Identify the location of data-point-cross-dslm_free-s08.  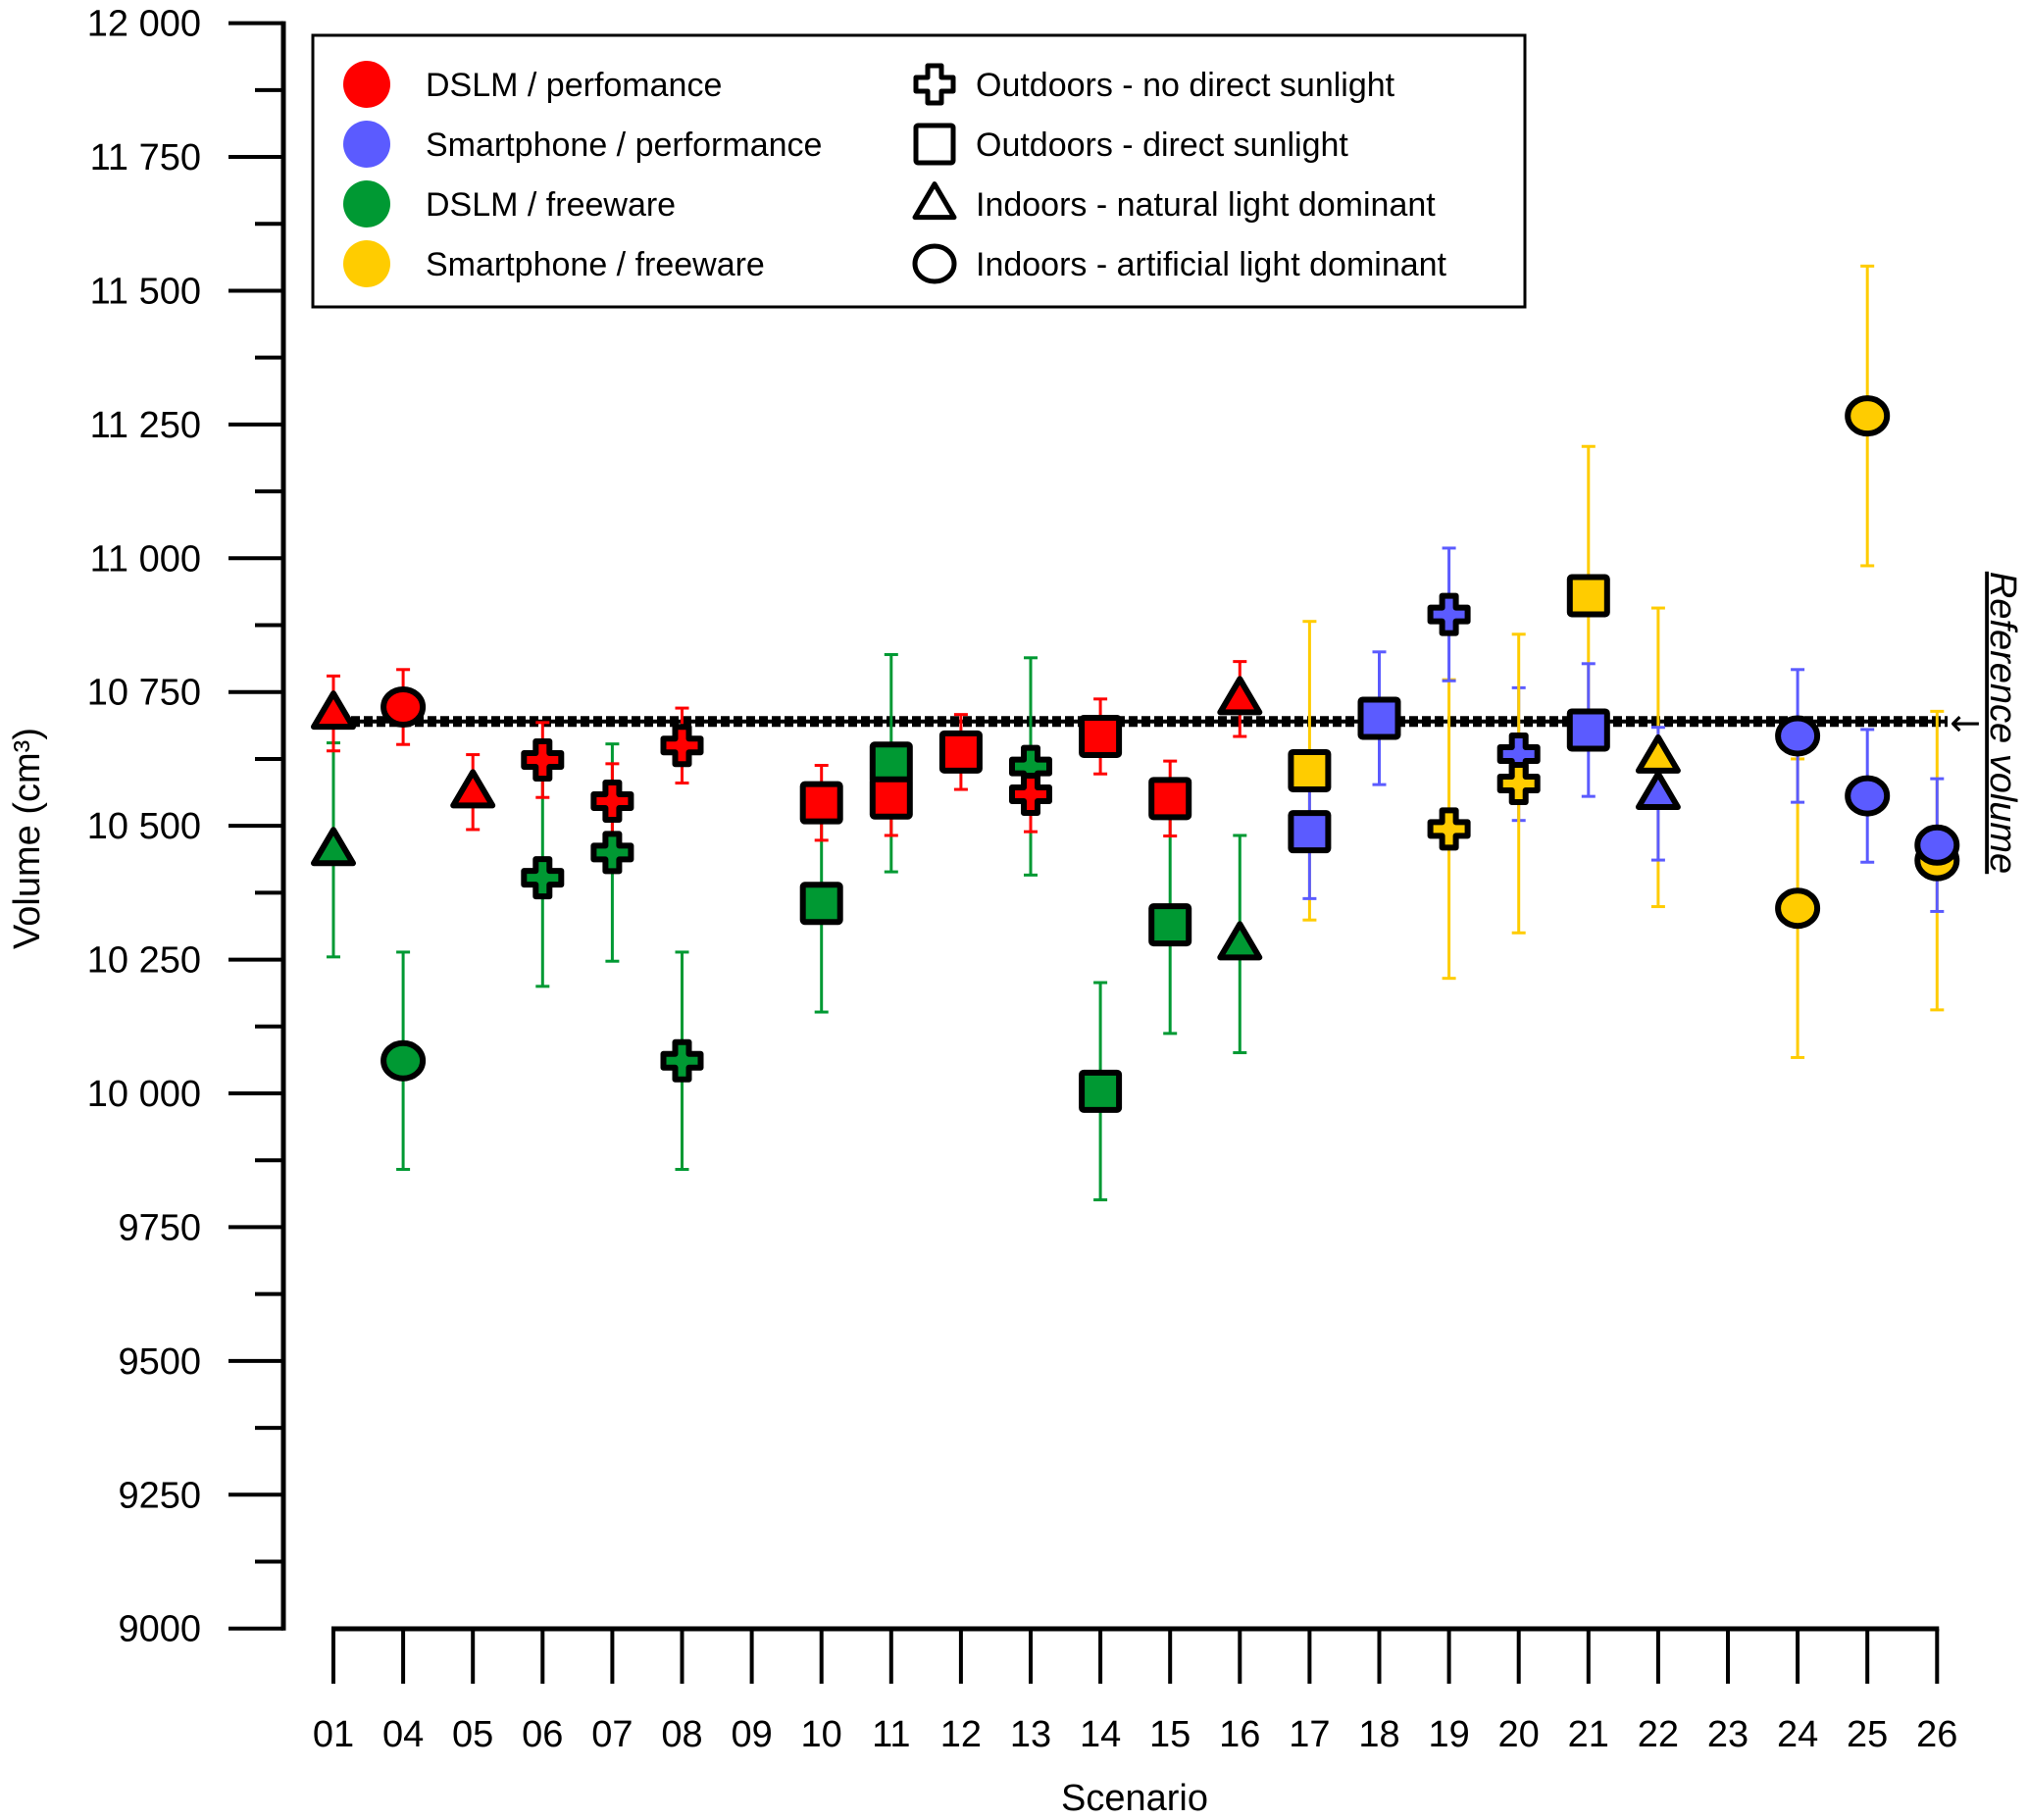
(682, 1060).